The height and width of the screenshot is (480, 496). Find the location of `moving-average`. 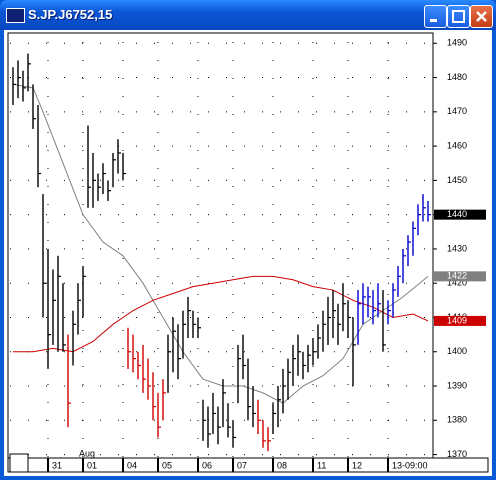

moving-average is located at coordinates (221, 314).